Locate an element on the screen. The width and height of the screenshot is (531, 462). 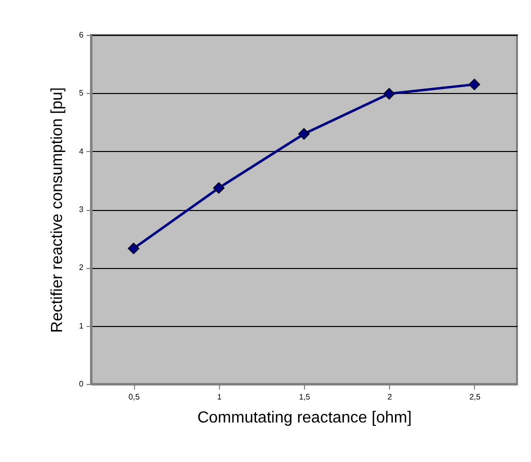
y-axis-title: Rectifier reactive consumption [pu] is located at coordinates (57, 210).